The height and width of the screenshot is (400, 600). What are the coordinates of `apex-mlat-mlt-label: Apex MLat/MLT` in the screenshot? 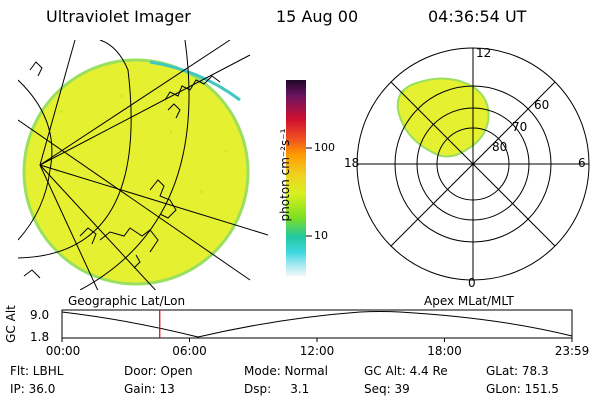 It's located at (469, 301).